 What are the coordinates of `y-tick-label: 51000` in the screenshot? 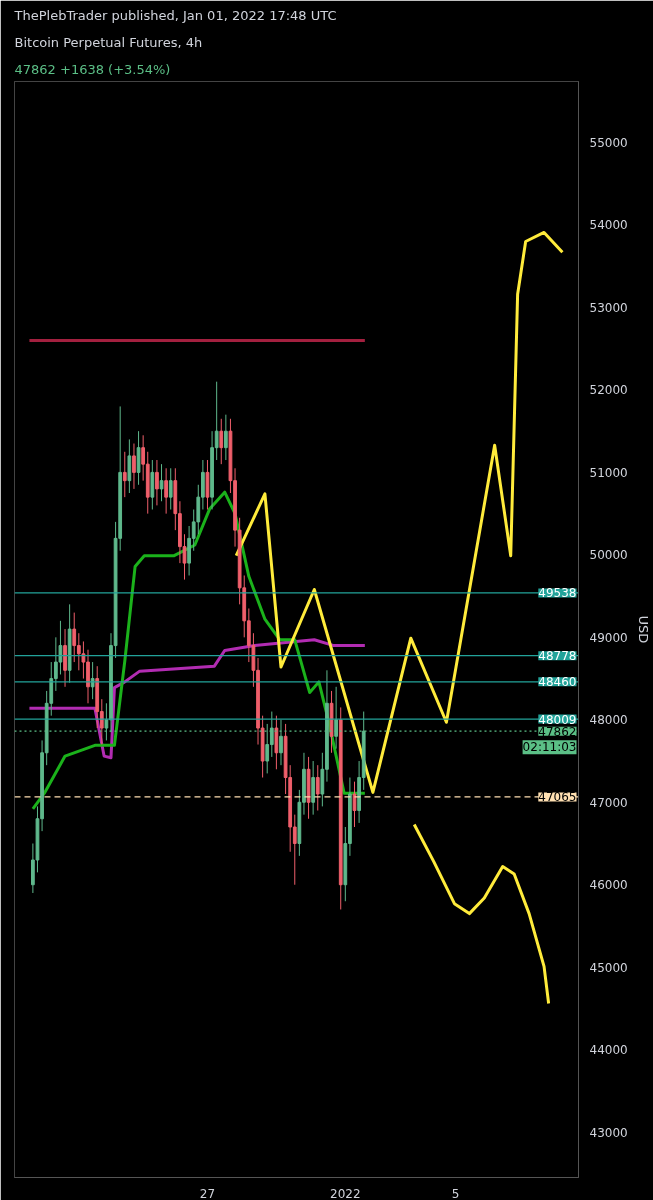 It's located at (608, 472).